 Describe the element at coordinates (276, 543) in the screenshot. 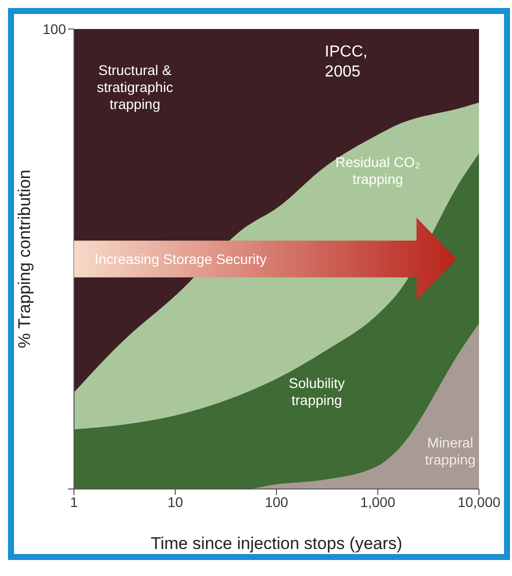

I see `x-axis-title: Time since injection stops (years)` at that location.